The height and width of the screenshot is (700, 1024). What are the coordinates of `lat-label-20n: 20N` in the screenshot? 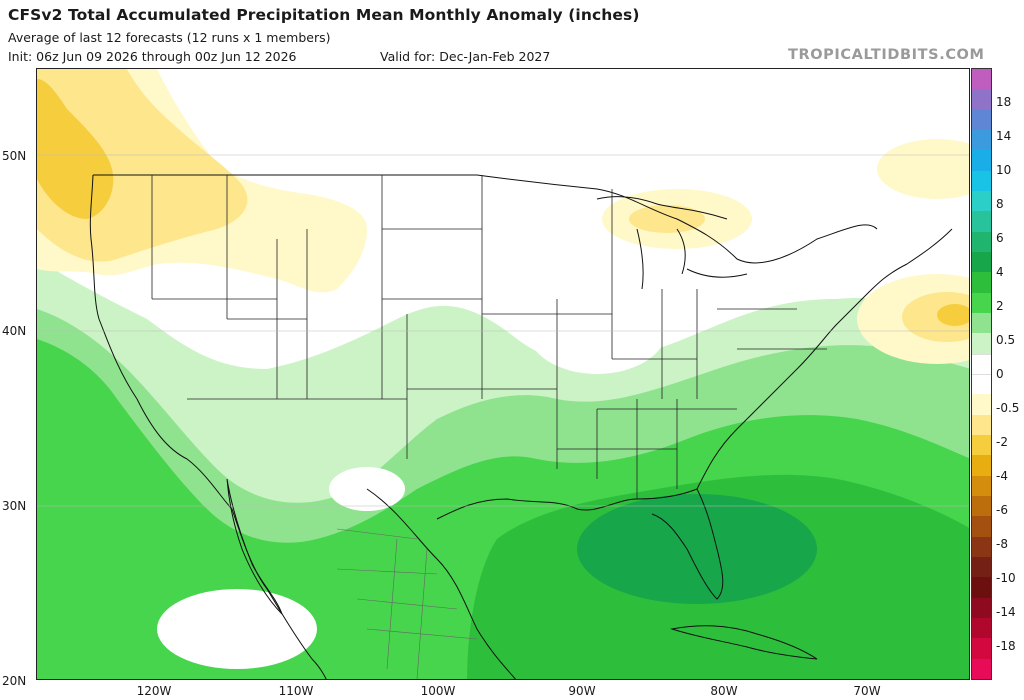 It's located at (14, 681).